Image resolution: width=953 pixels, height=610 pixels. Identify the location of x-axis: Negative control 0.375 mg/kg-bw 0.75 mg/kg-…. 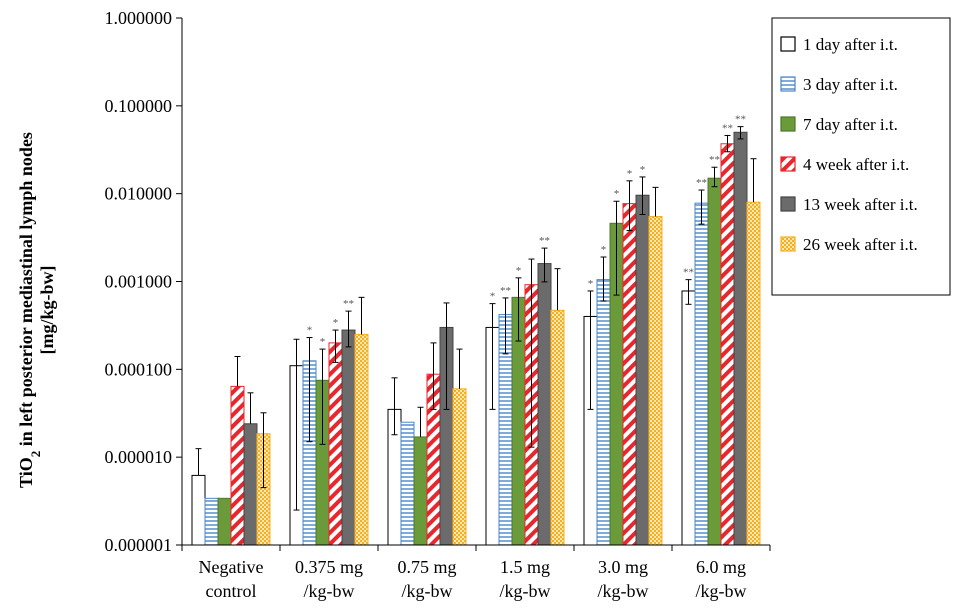
(476, 572).